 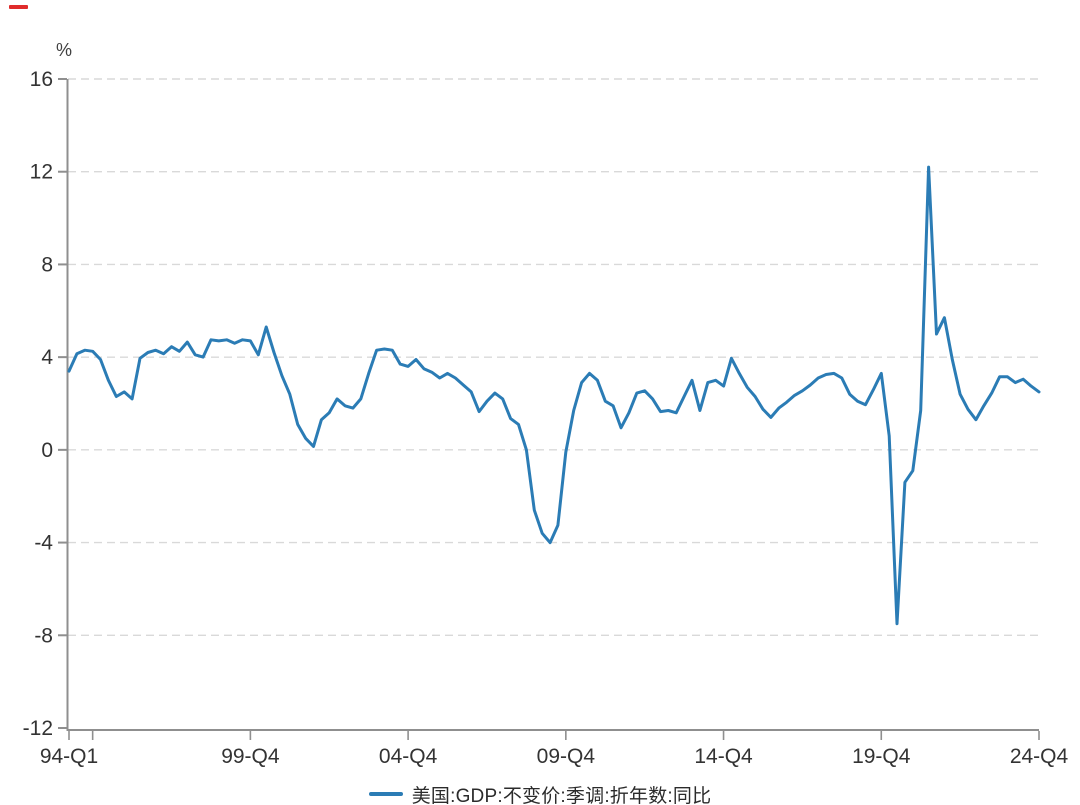 I want to click on legend-swatch, so click(x=385, y=794).